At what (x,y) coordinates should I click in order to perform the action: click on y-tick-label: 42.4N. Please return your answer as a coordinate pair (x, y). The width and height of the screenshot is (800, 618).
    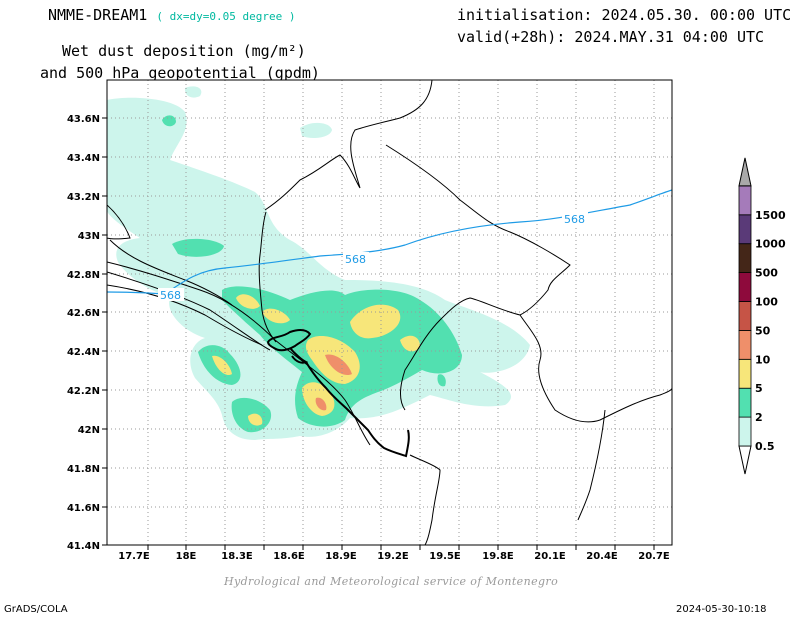
    Looking at the image, I should click on (83, 352).